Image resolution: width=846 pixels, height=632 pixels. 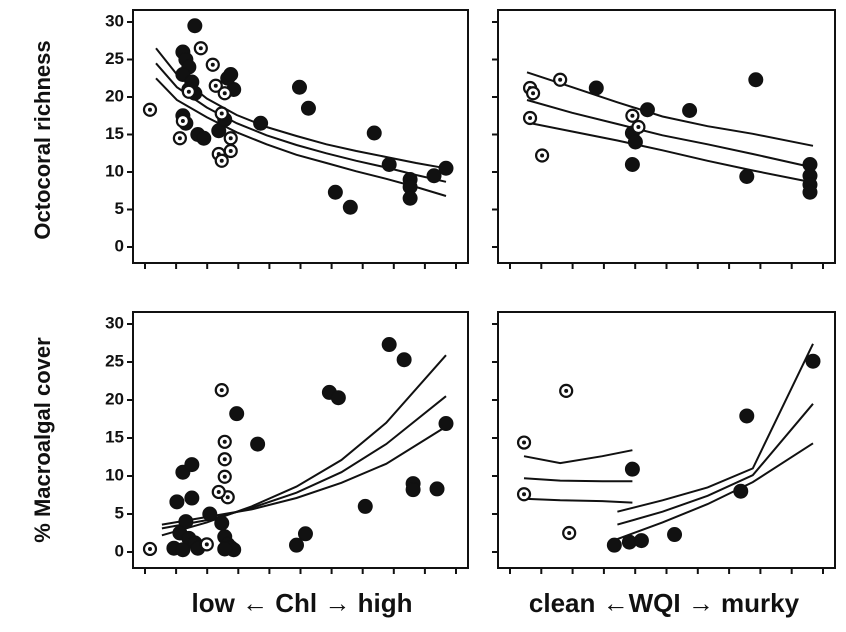 I want to click on y-tick-label: 0, so click(x=119, y=245).